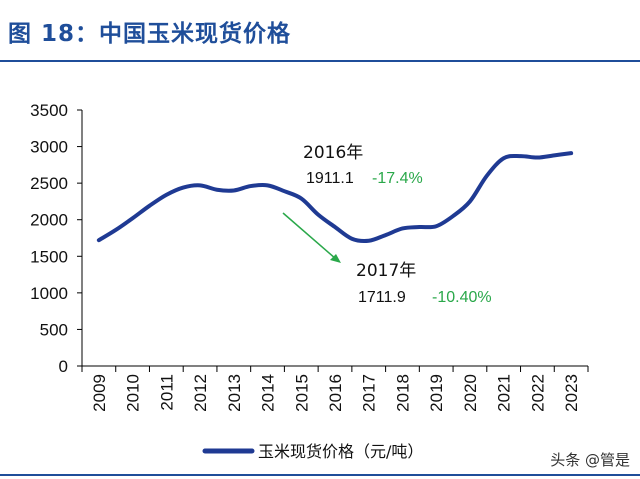 This screenshot has width=640, height=479. I want to click on annotation-2017-value: 1711.9, so click(382, 297).